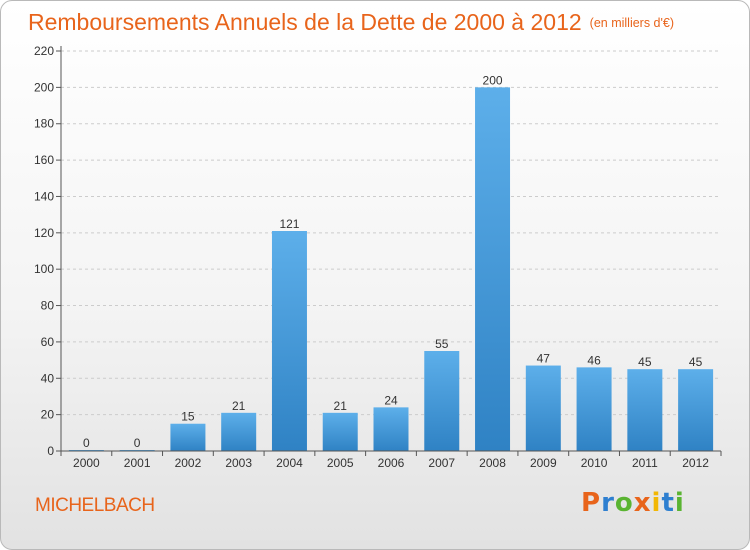  Describe the element at coordinates (86, 443) in the screenshot. I see `data-label-2000: 0` at that location.